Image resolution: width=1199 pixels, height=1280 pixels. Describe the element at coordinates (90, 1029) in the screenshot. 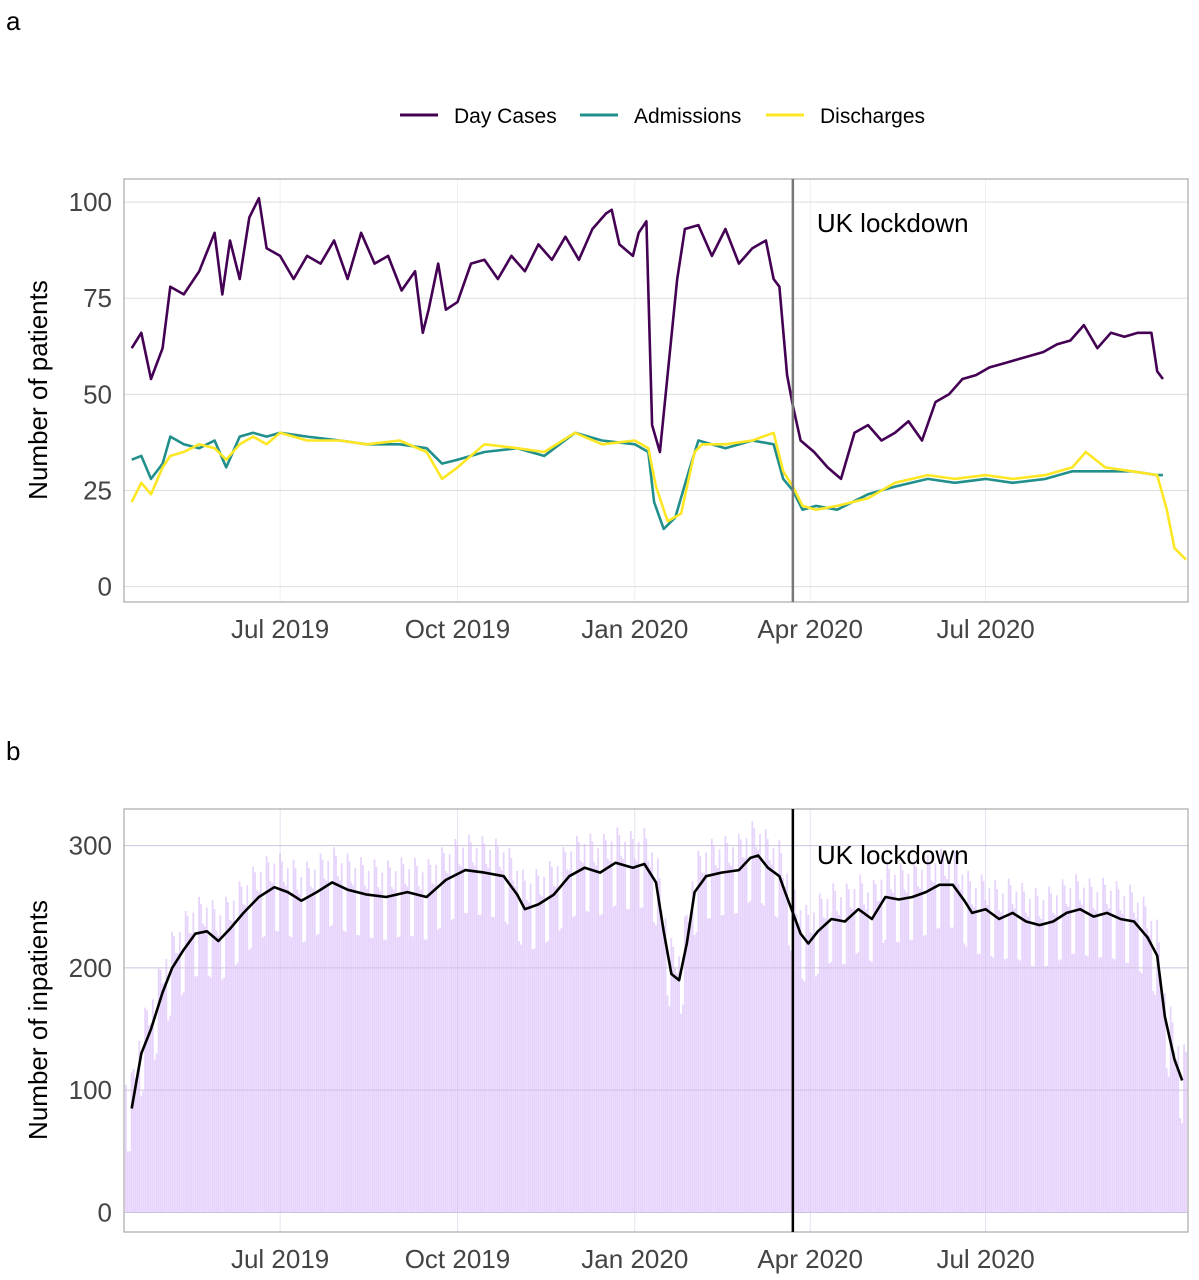

I see `y-ticks-b: 0 100 200 300` at that location.